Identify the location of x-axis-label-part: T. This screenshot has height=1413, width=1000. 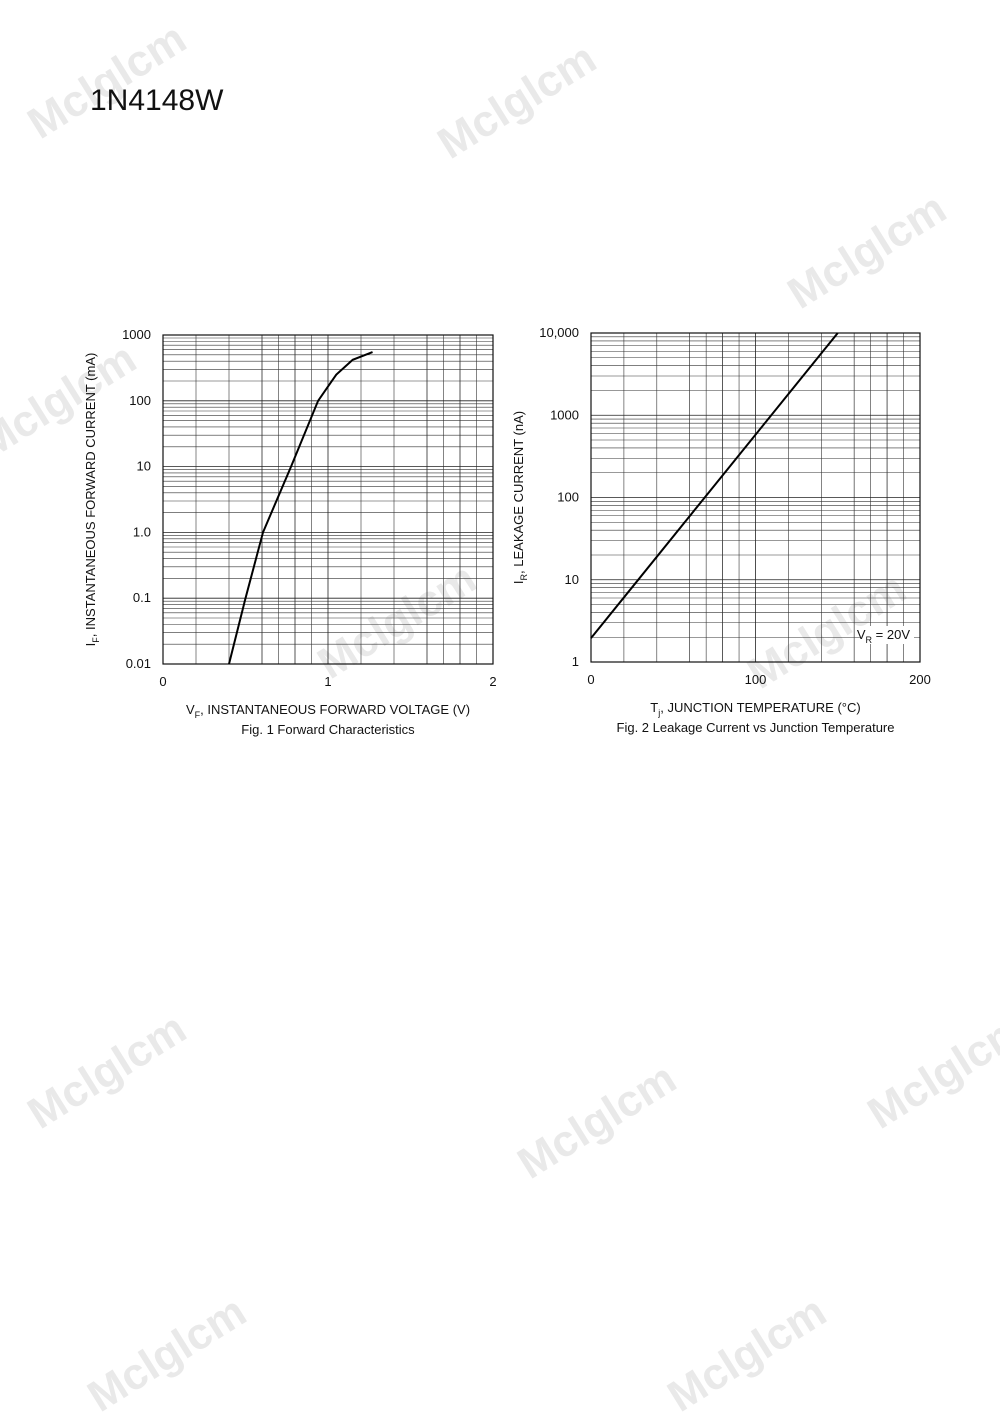
(654, 707).